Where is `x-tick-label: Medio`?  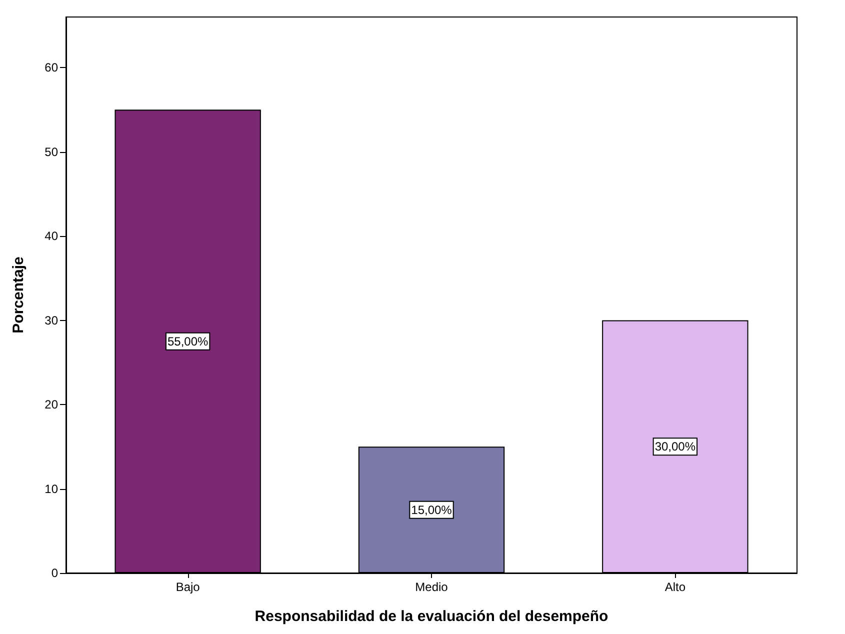
x-tick-label: Medio is located at coordinates (431, 587).